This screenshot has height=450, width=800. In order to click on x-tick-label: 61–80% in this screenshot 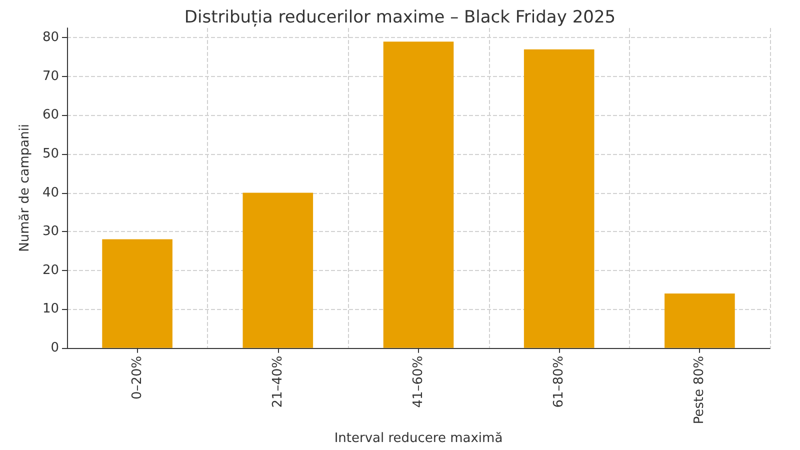, I will do `click(559, 382)`.